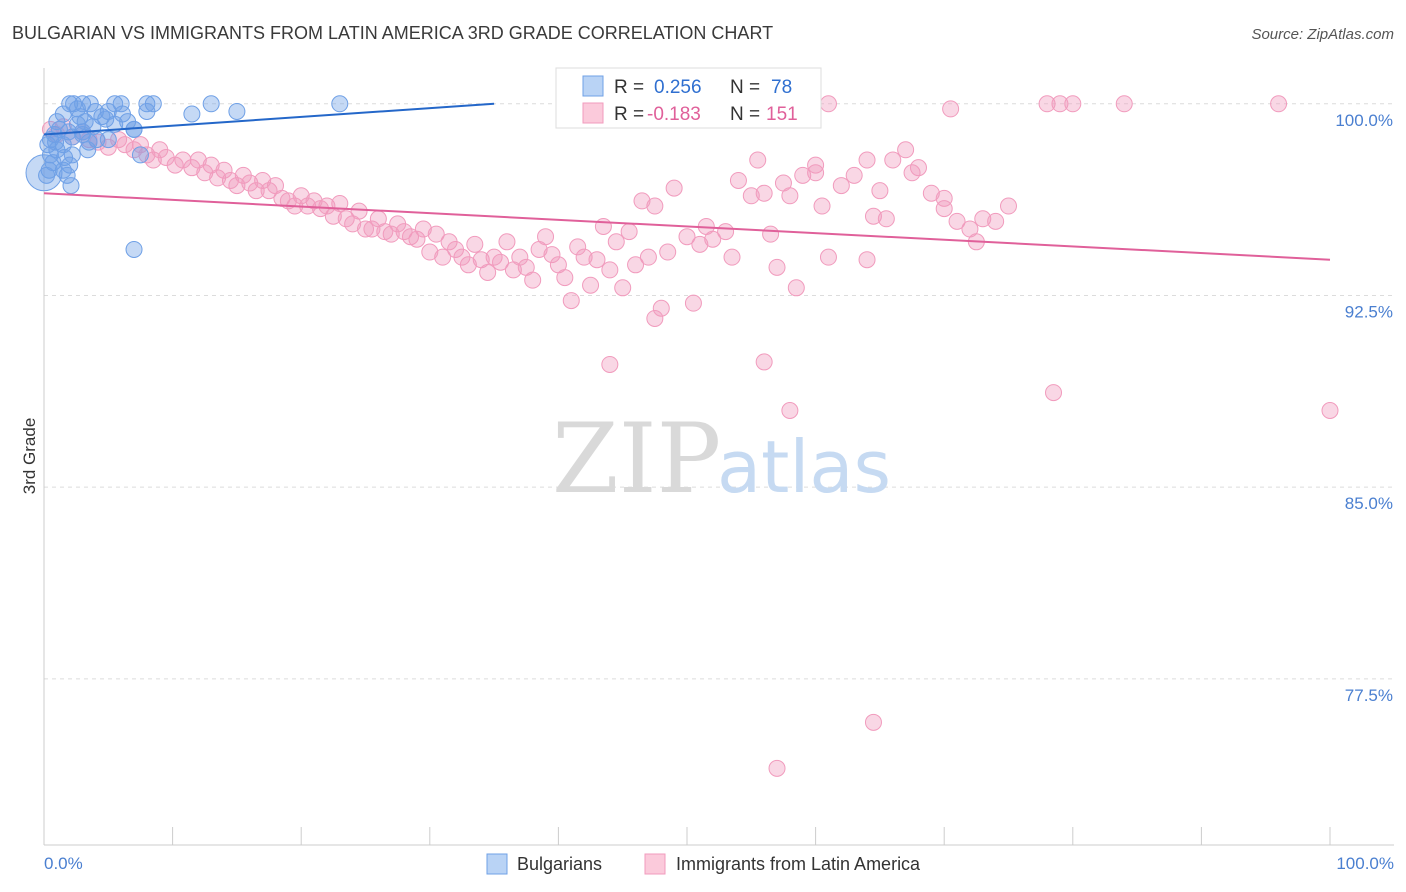 The image size is (1406, 892). What do you see at coordinates (559, 864) in the screenshot?
I see `bottom-legend-label-bulgarians: Bulgarians` at bounding box center [559, 864].